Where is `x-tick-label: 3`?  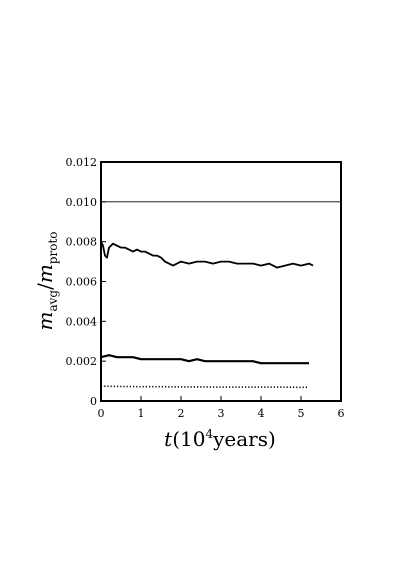
x-tick-label: 3 is located at coordinates (221, 413).